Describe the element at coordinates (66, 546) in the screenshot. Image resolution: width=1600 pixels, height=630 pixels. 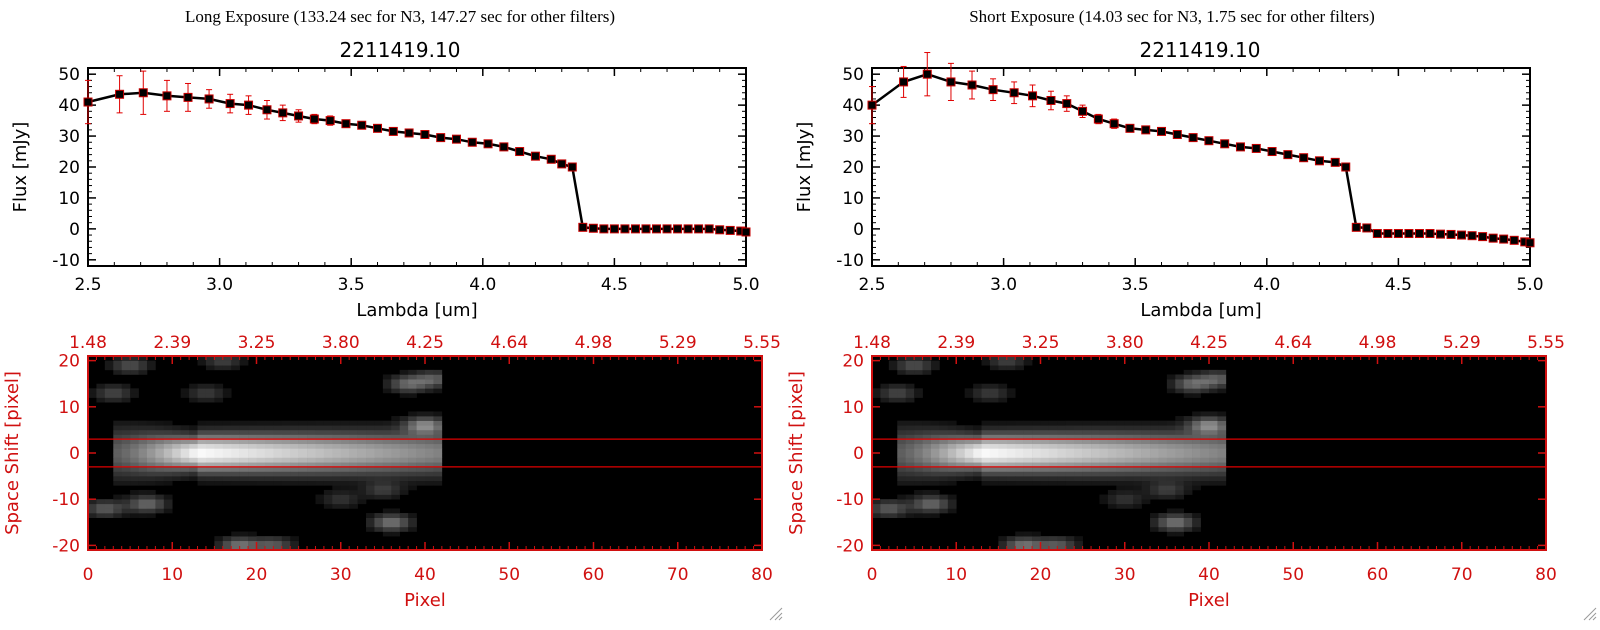
I see `y-tick-label: -20` at that location.